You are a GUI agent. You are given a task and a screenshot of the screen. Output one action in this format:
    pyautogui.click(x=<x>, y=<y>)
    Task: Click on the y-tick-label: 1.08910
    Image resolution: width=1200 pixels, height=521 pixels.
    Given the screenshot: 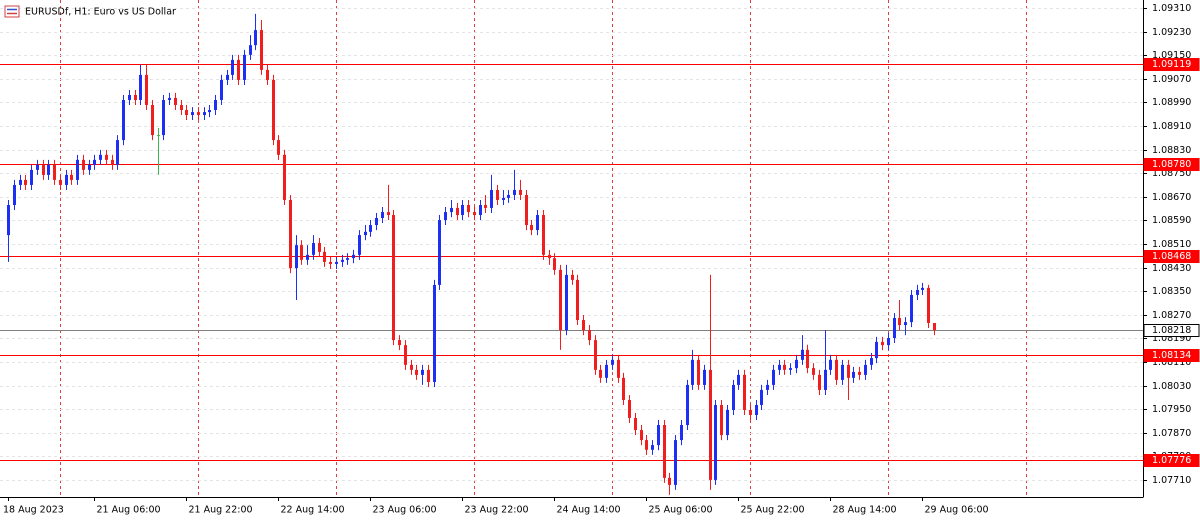 What is the action you would take?
    pyautogui.click(x=1171, y=126)
    